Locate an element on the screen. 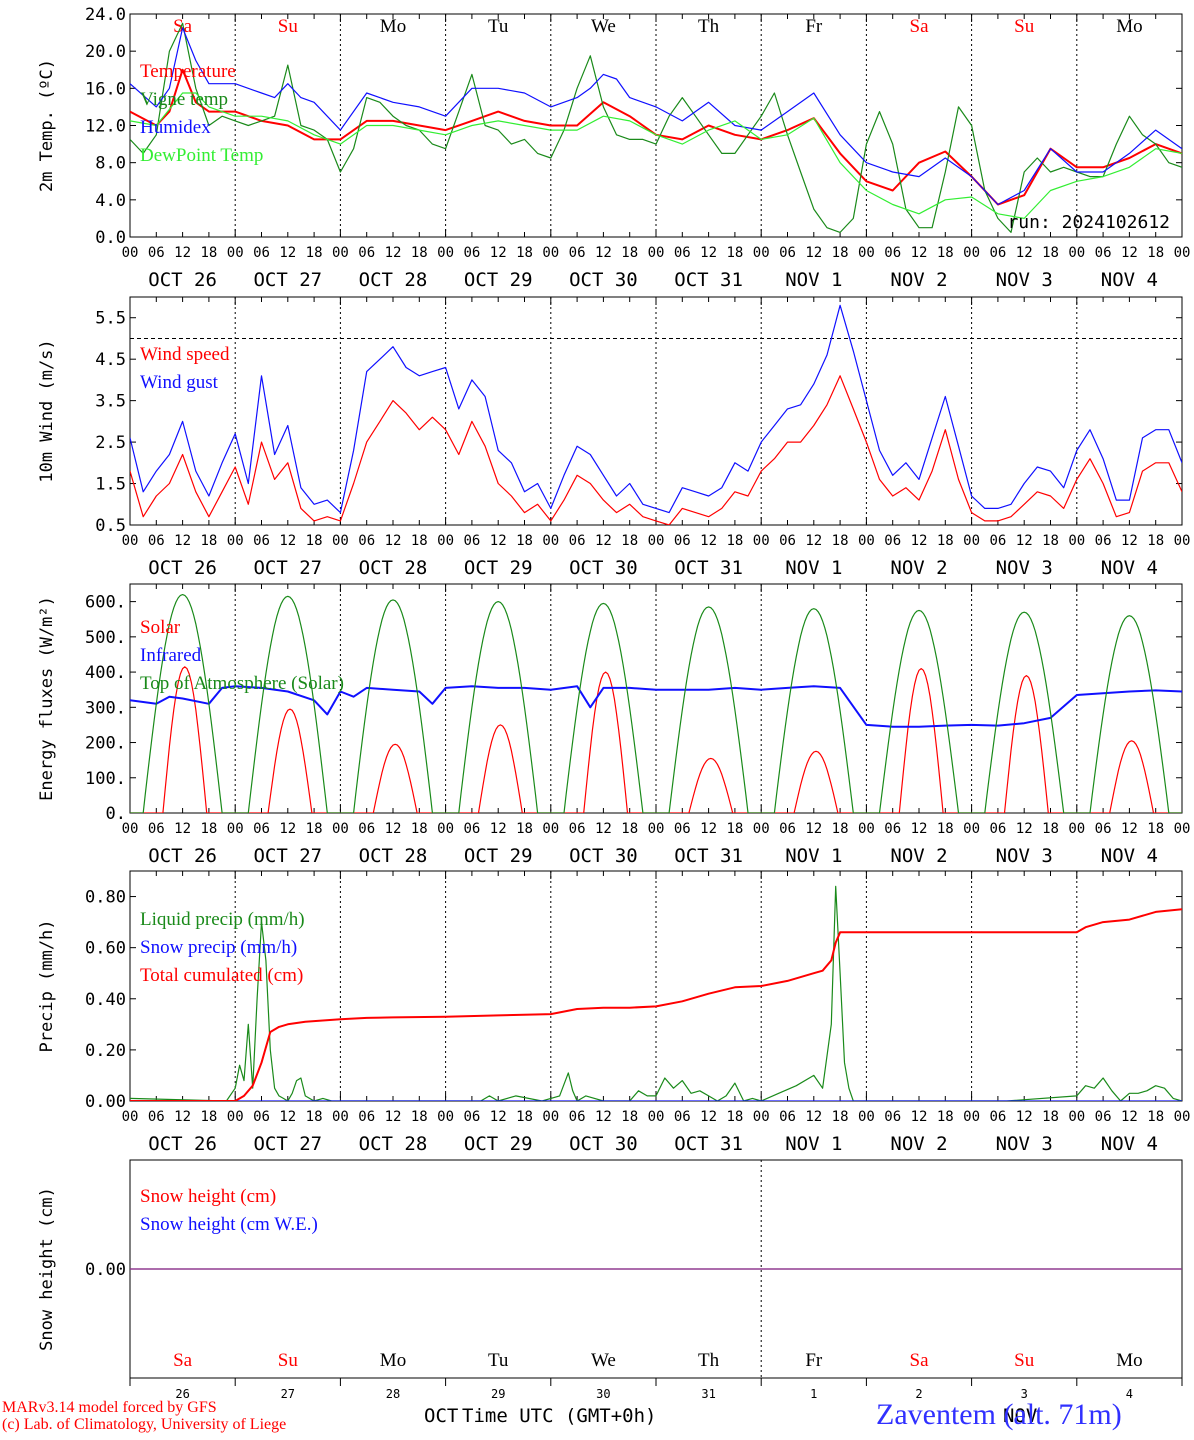 The width and height of the screenshot is (1194, 1440). y-axis-label: Energy fluxes (W/m²) is located at coordinates (47, 698).